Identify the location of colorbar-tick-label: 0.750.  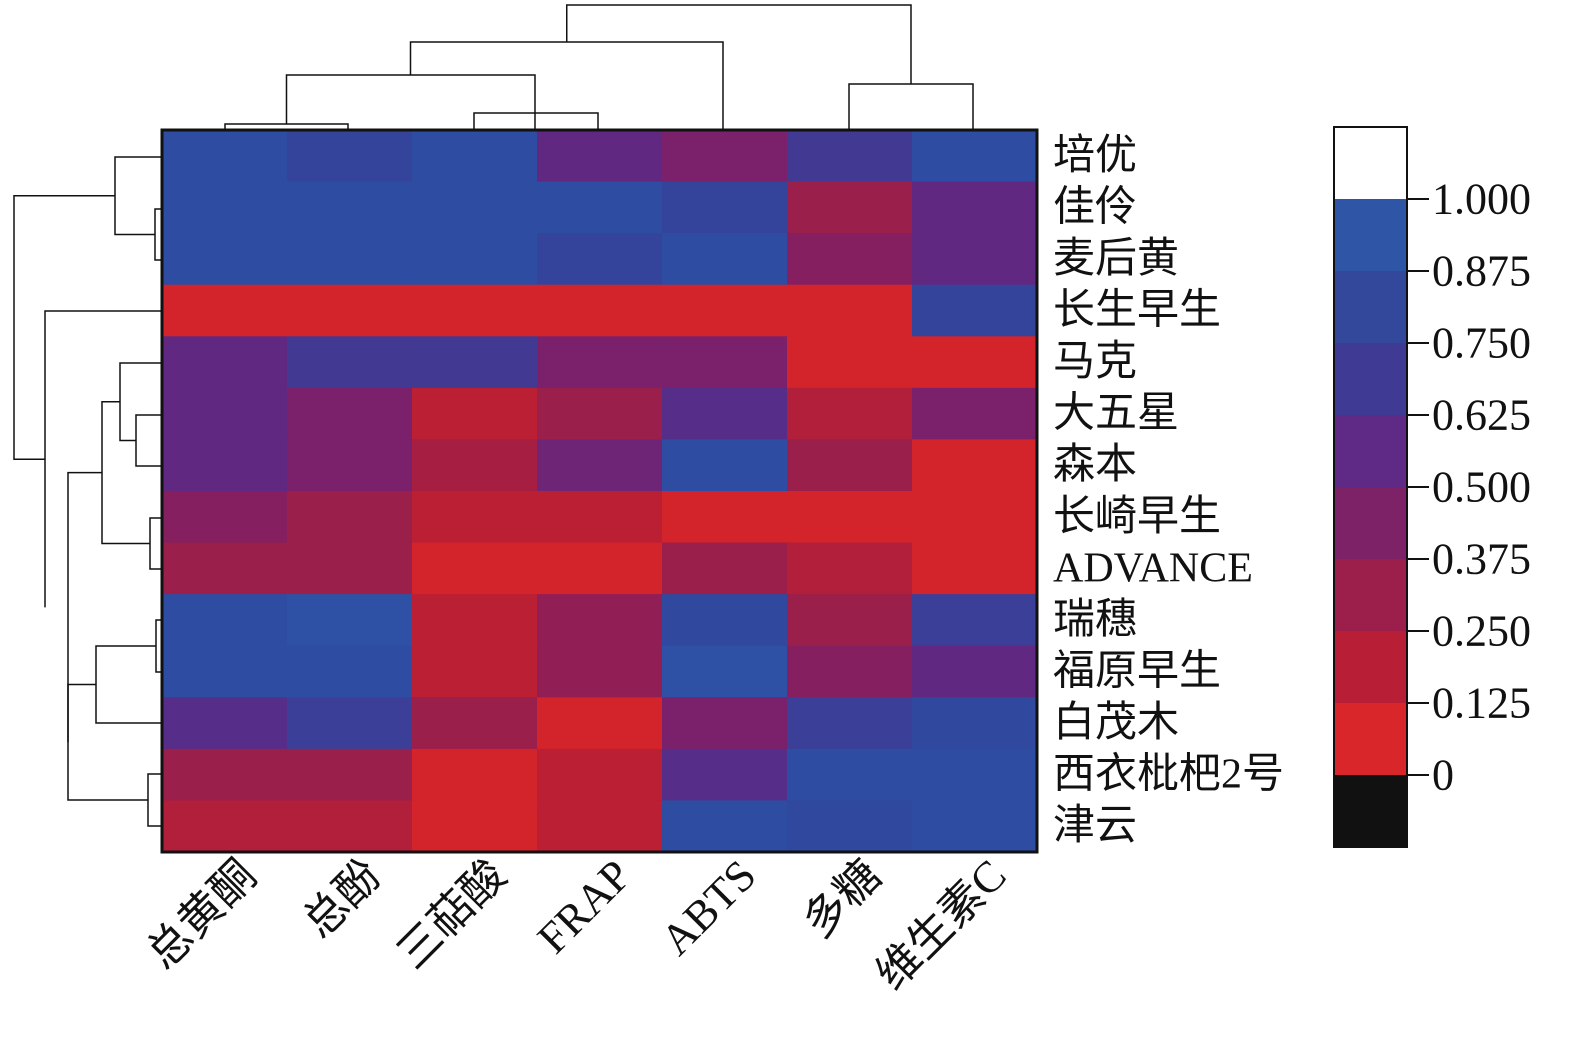
(1481, 343).